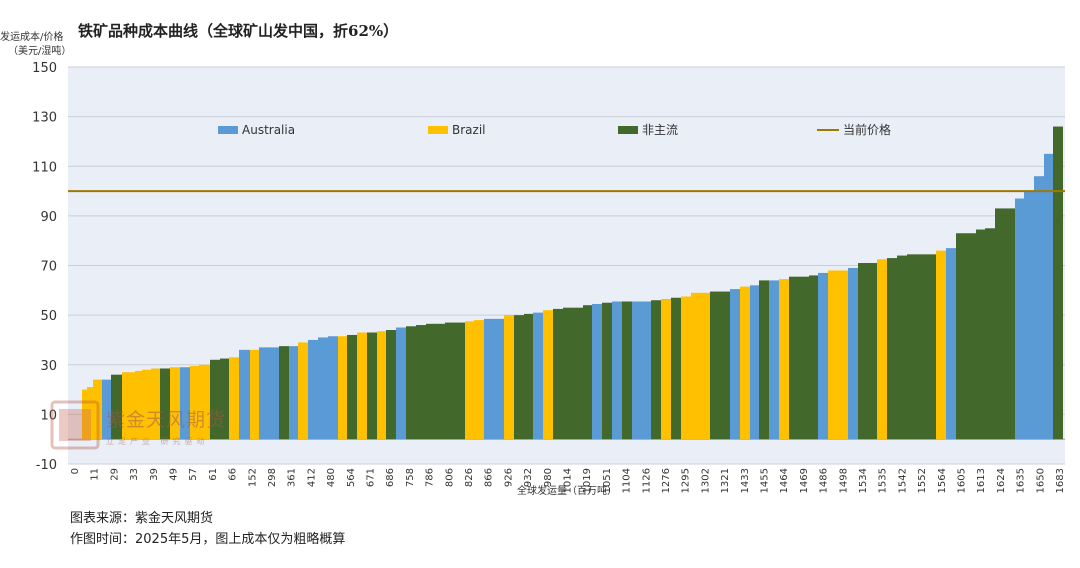 The image size is (1080, 568). Describe the element at coordinates (784, 480) in the screenshot. I see `x-tick-label: 1464` at that location.